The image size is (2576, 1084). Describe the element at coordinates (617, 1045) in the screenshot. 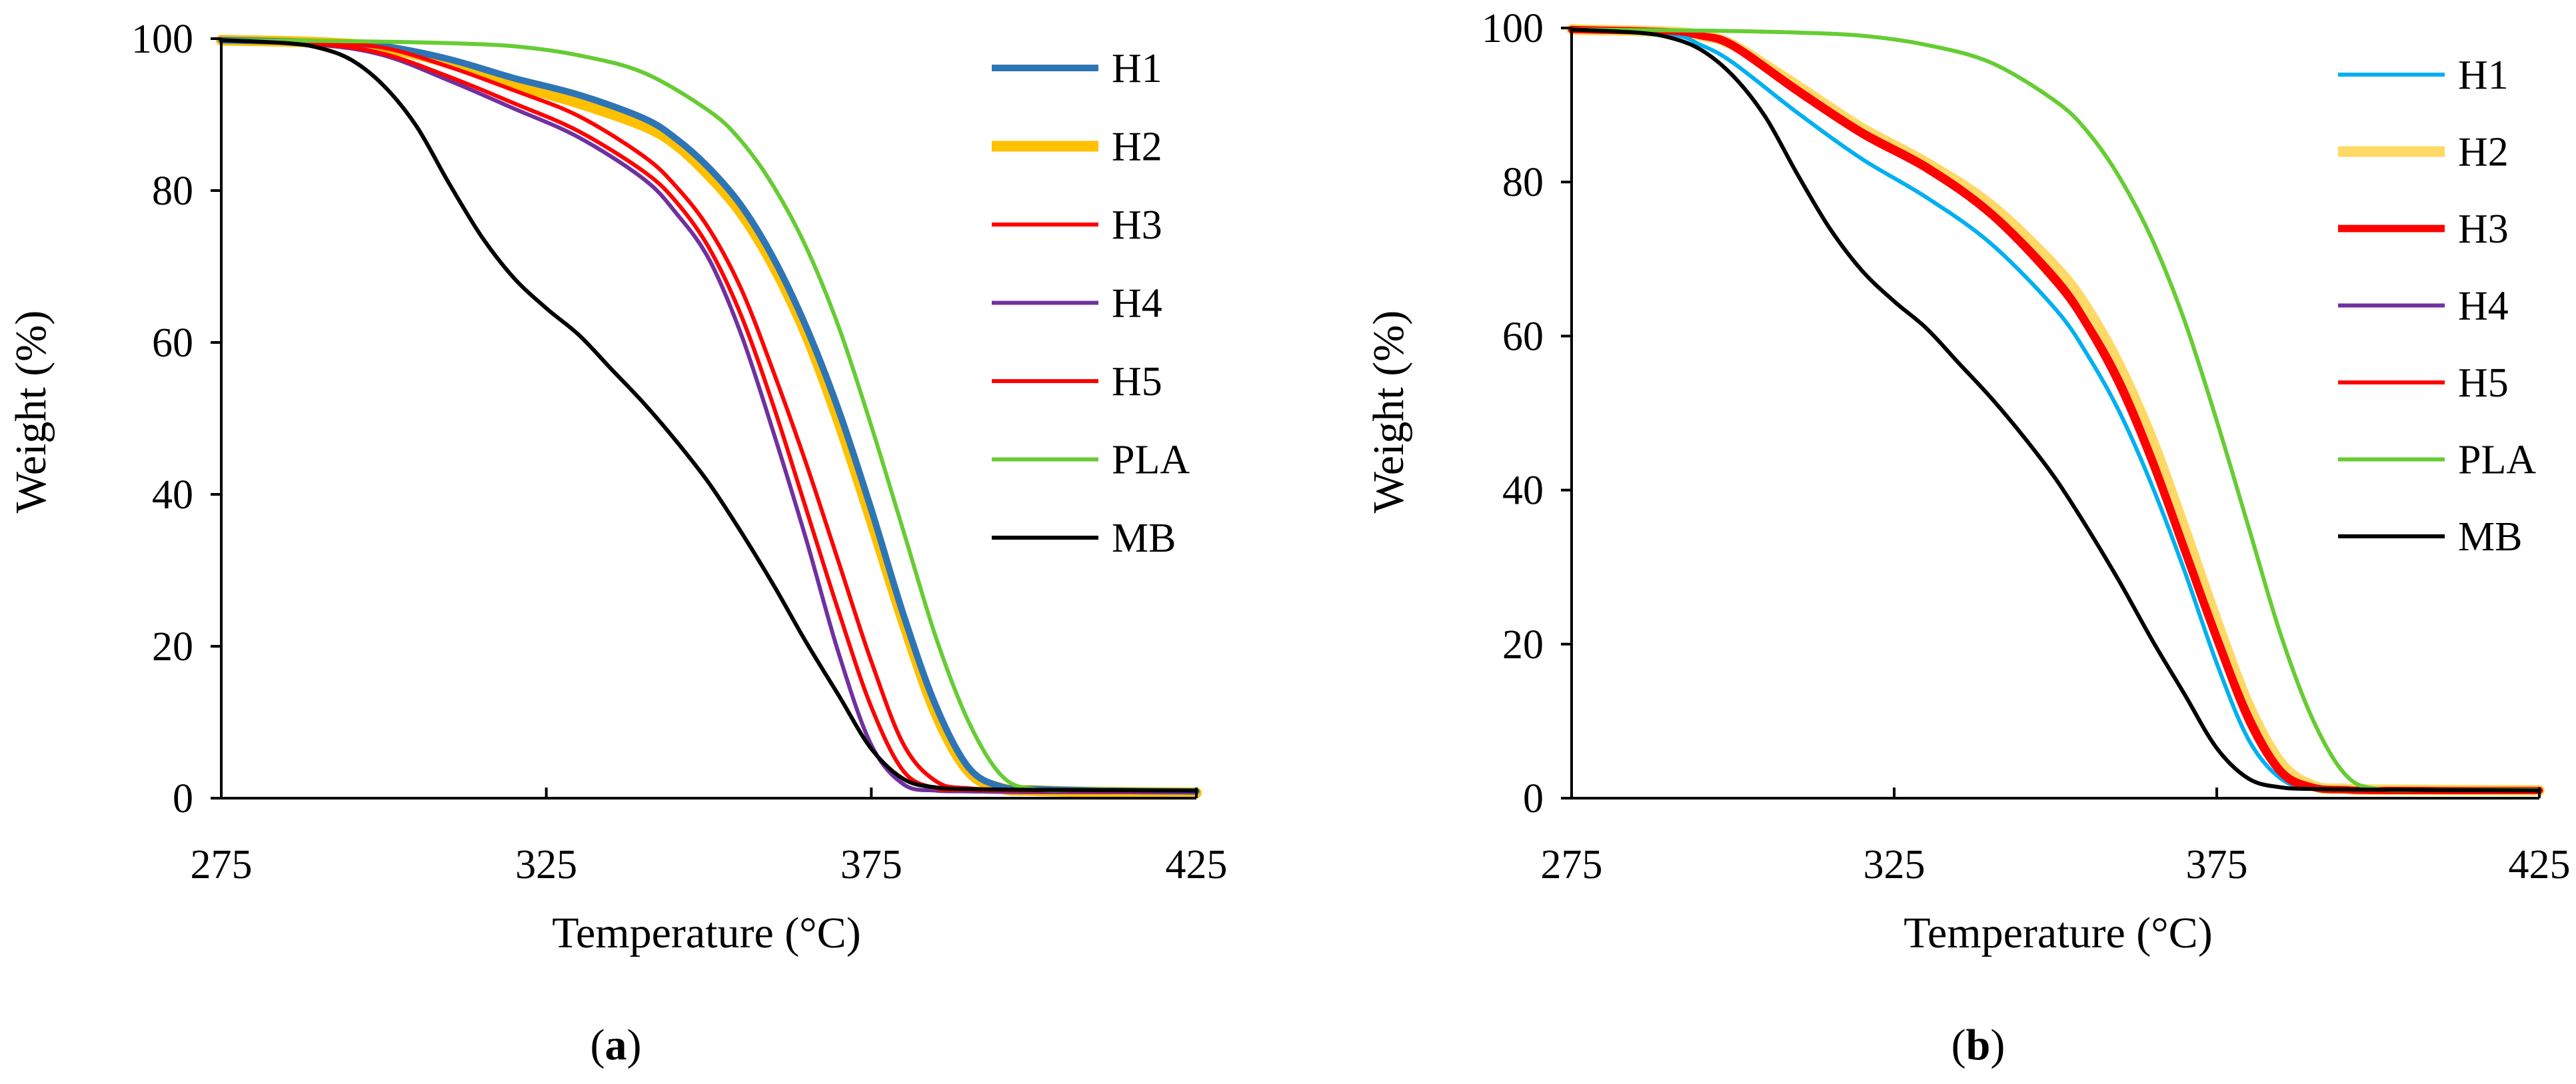

I see `panel-a-label: (a)` at that location.